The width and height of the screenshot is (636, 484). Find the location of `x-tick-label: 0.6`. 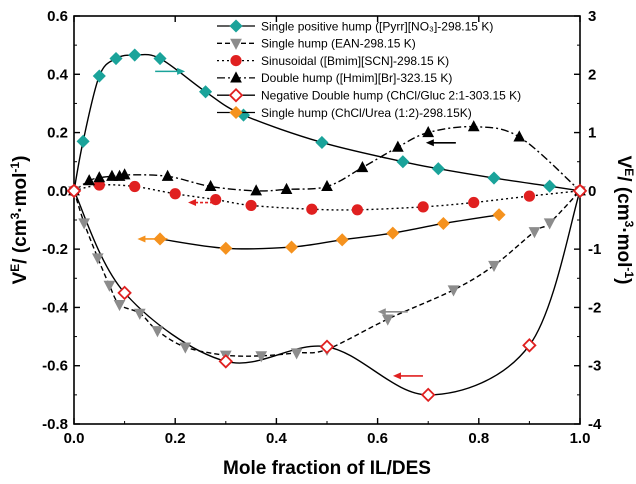

x-tick-label: 0.6 is located at coordinates (377, 438).